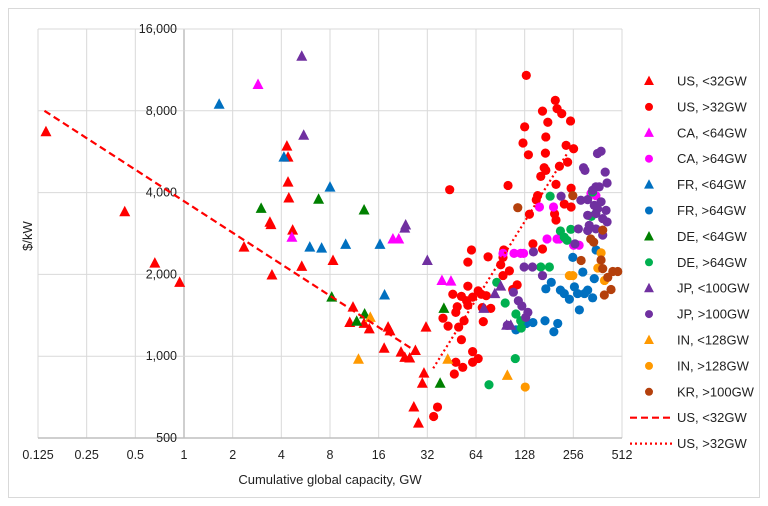 This screenshot has height=506, width=768. What do you see at coordinates (135, 455) in the screenshot?
I see `x-tick-label: 0.5` at bounding box center [135, 455].